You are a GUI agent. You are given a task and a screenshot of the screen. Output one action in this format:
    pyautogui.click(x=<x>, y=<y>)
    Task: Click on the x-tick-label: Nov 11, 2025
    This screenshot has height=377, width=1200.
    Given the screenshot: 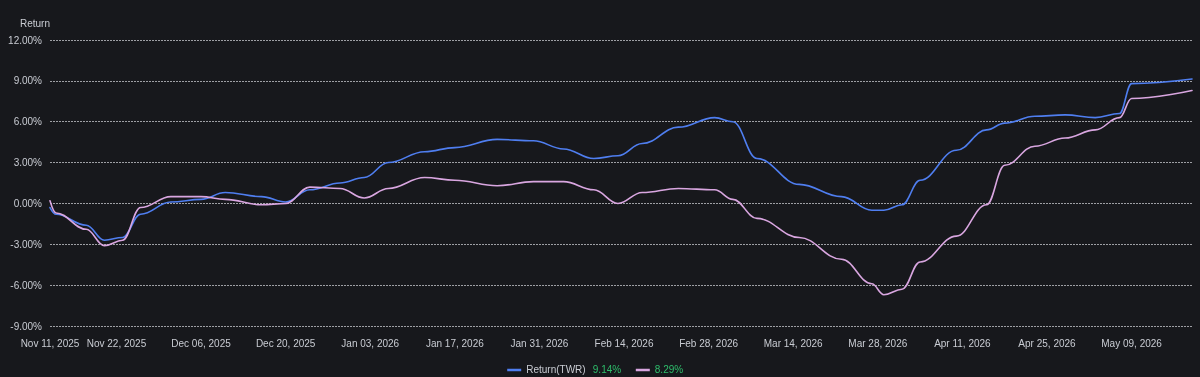 What is the action you would take?
    pyautogui.click(x=50, y=343)
    